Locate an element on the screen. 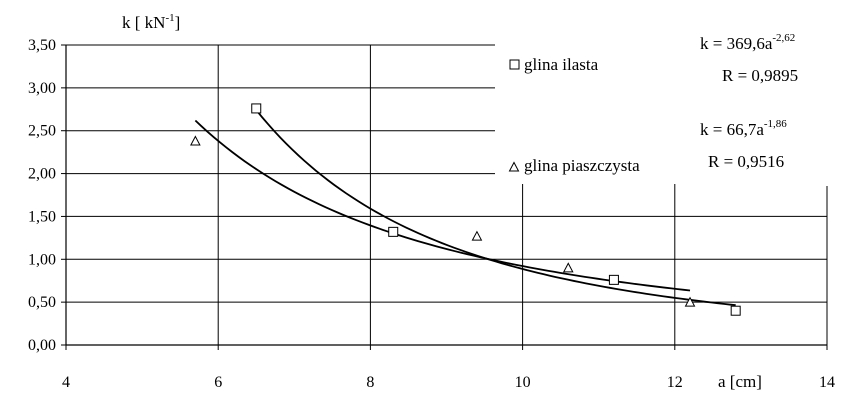  y-tick-label: 3,00 is located at coordinates (42, 88).